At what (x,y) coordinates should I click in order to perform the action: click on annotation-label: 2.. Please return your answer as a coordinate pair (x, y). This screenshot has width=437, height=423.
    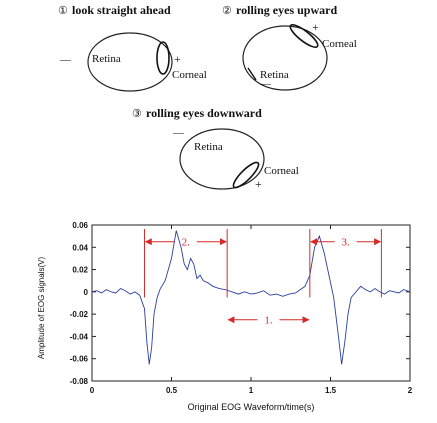
    Looking at the image, I should click on (186, 243).